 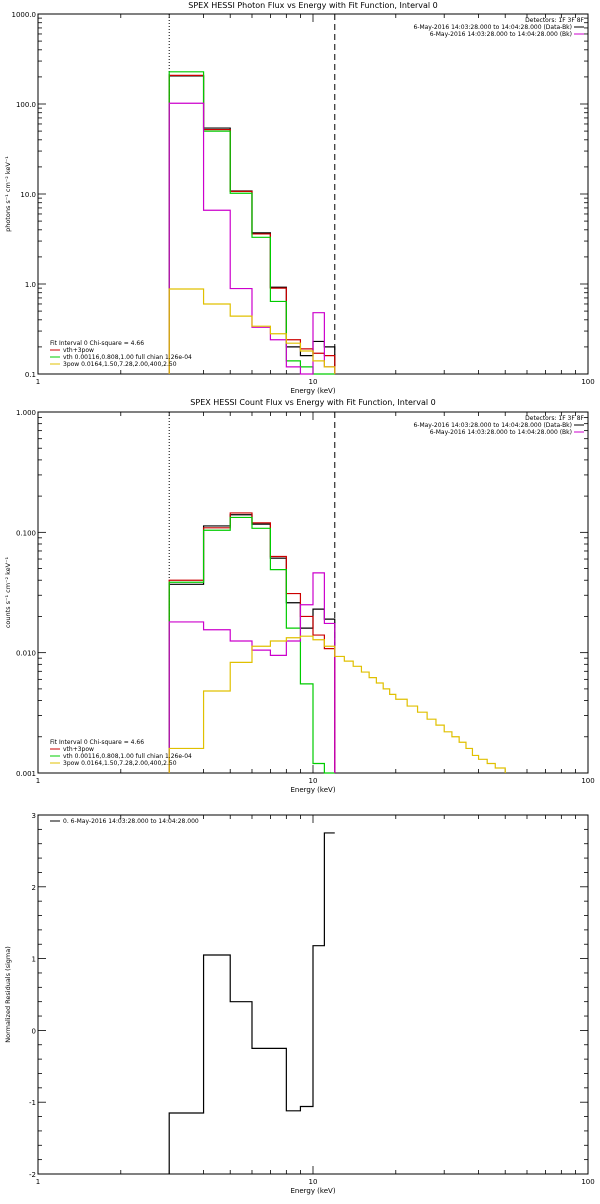 What do you see at coordinates (32, 1103) in the screenshot?
I see `y-tick-label: -1` at bounding box center [32, 1103].